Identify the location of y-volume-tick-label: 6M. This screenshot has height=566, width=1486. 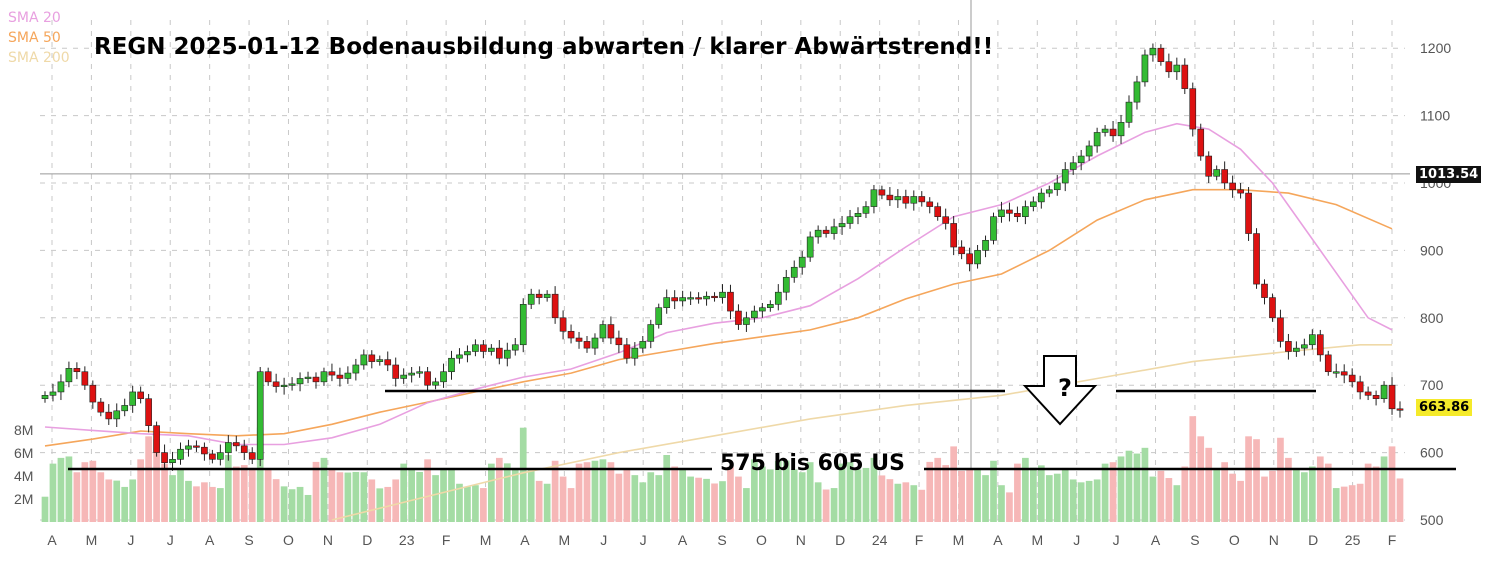
(23, 453).